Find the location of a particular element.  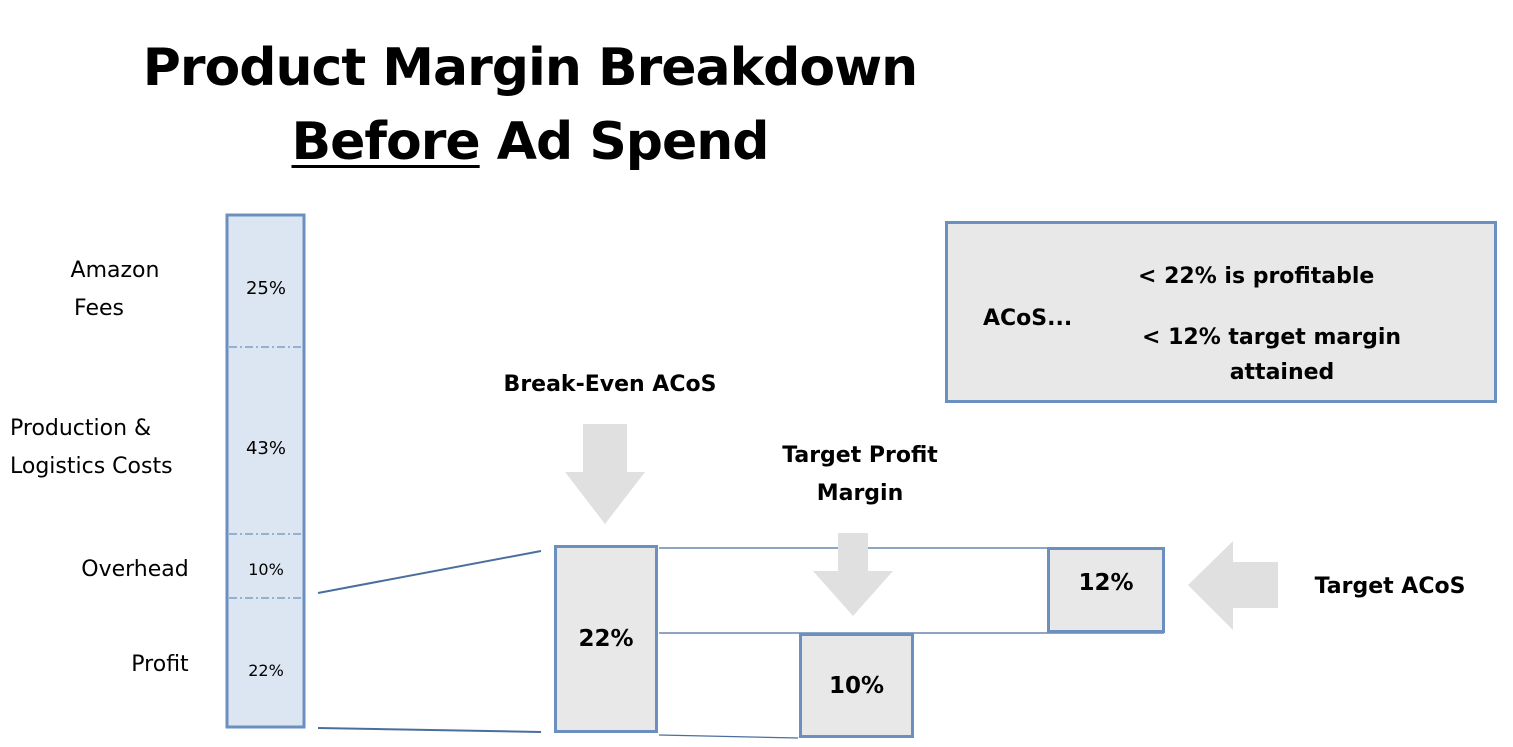

segment-pct-profit: 22% is located at coordinates (266, 670).